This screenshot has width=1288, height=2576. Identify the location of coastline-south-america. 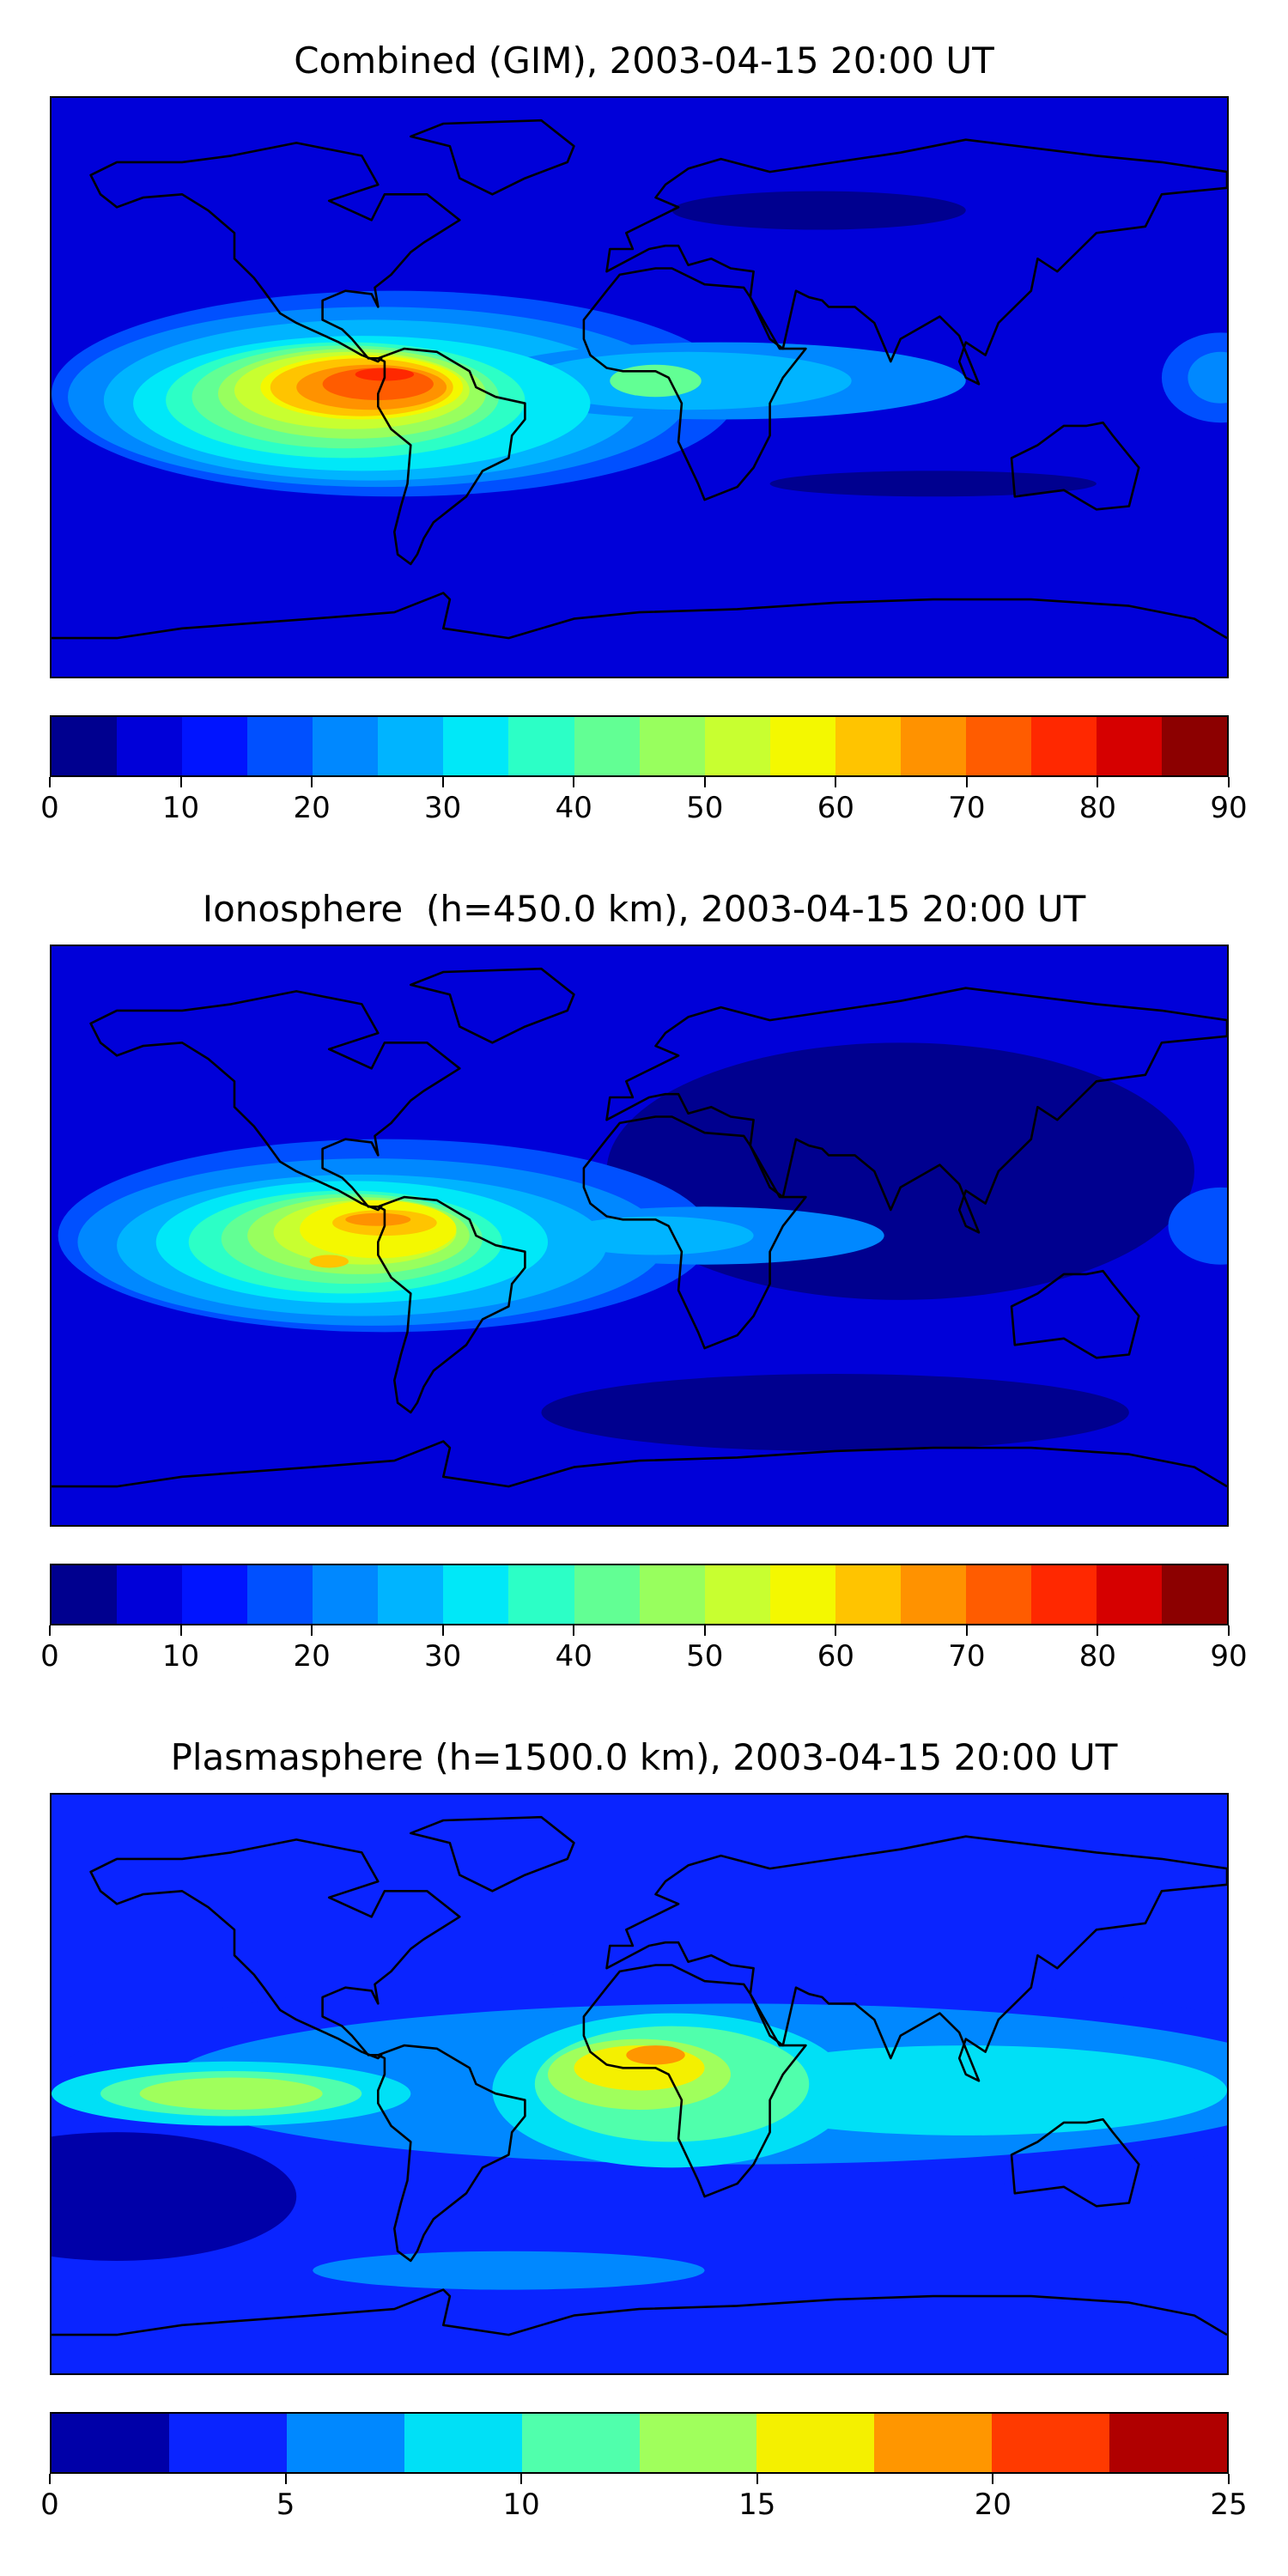
(452, 457).